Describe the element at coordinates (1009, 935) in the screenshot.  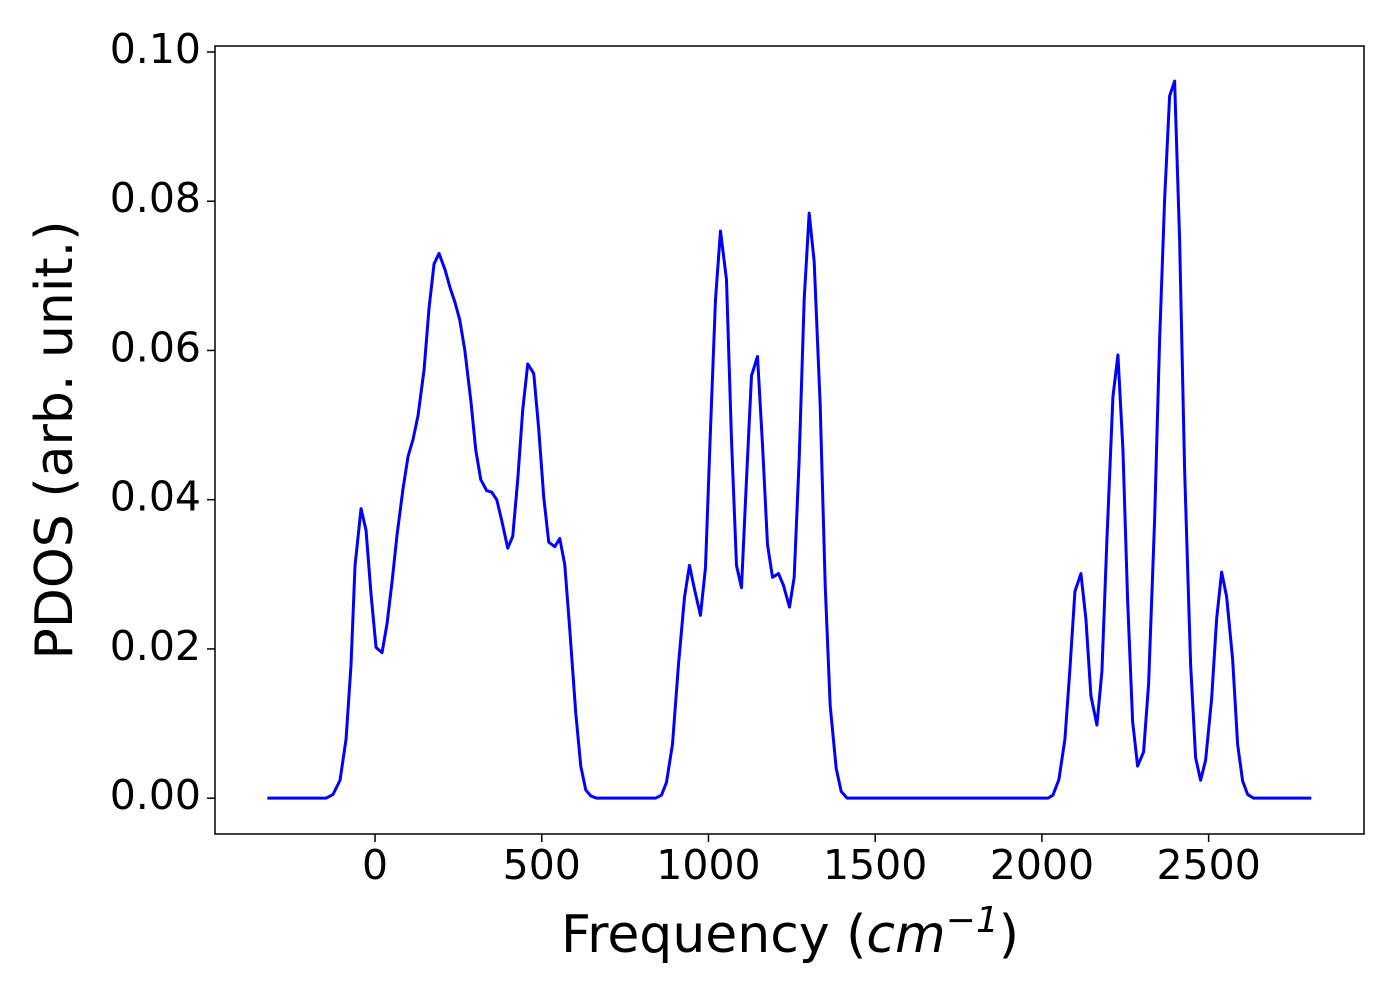
I see `x-label-text: )` at that location.